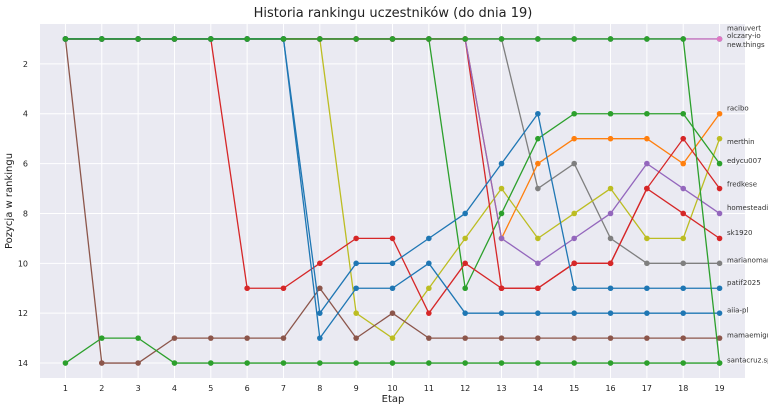  I want to click on y-tick-label: 2, so click(25, 64).